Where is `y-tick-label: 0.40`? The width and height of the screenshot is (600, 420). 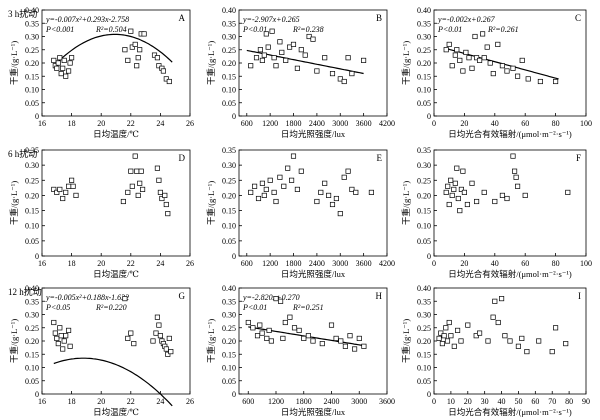
y-tick-label: 0.40 is located at coordinates (32, 288).